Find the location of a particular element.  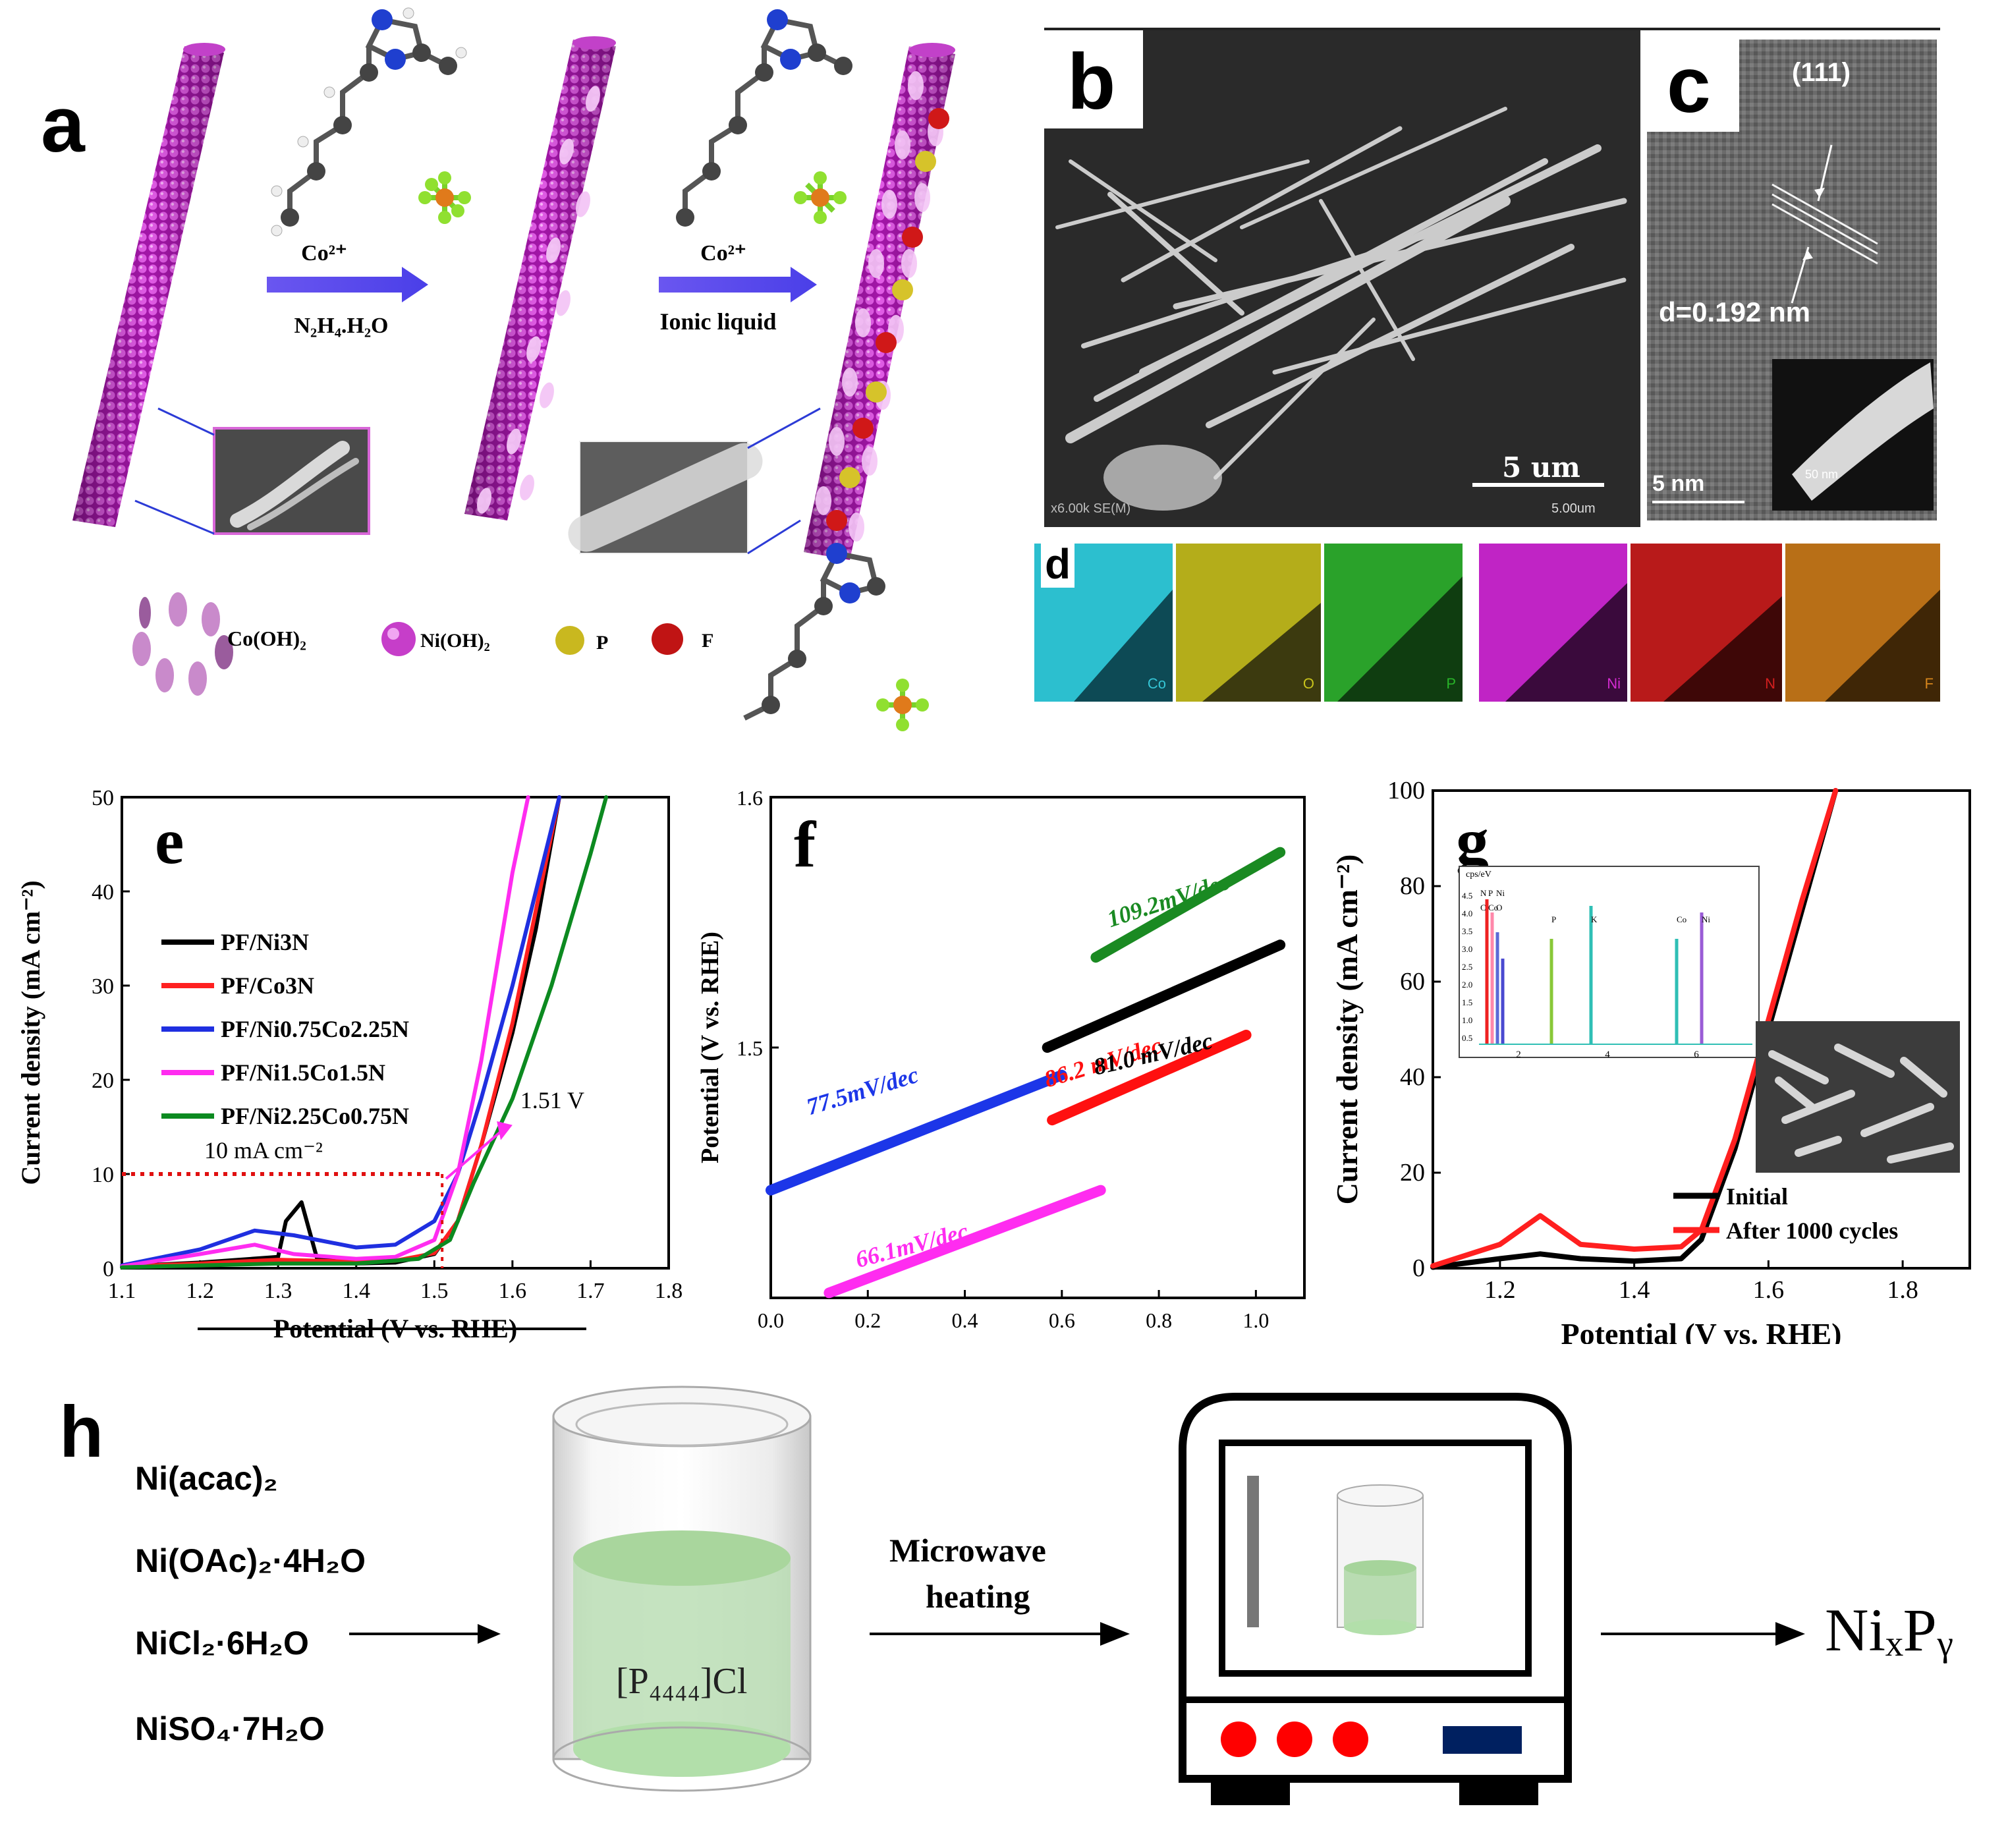

panel-label-g: g is located at coordinates (1472, 841).